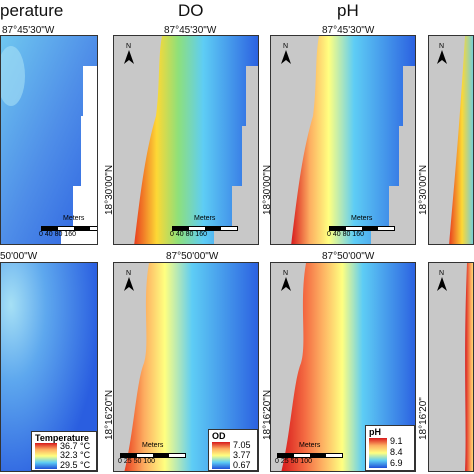  What do you see at coordinates (129, 54) in the screenshot?
I see `north-arrow-do-1: N` at bounding box center [129, 54].